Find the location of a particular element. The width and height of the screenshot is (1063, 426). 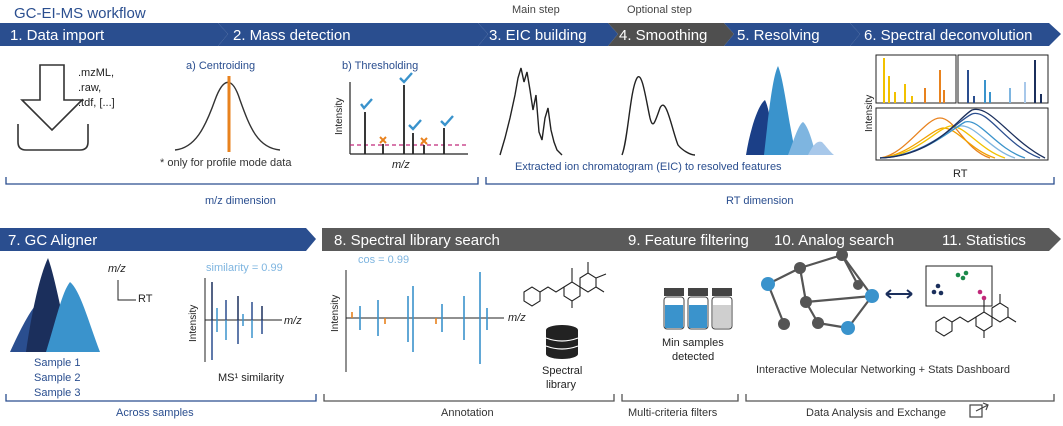

deconv-intensity-label: Intensity is located at coordinates (869, 113).